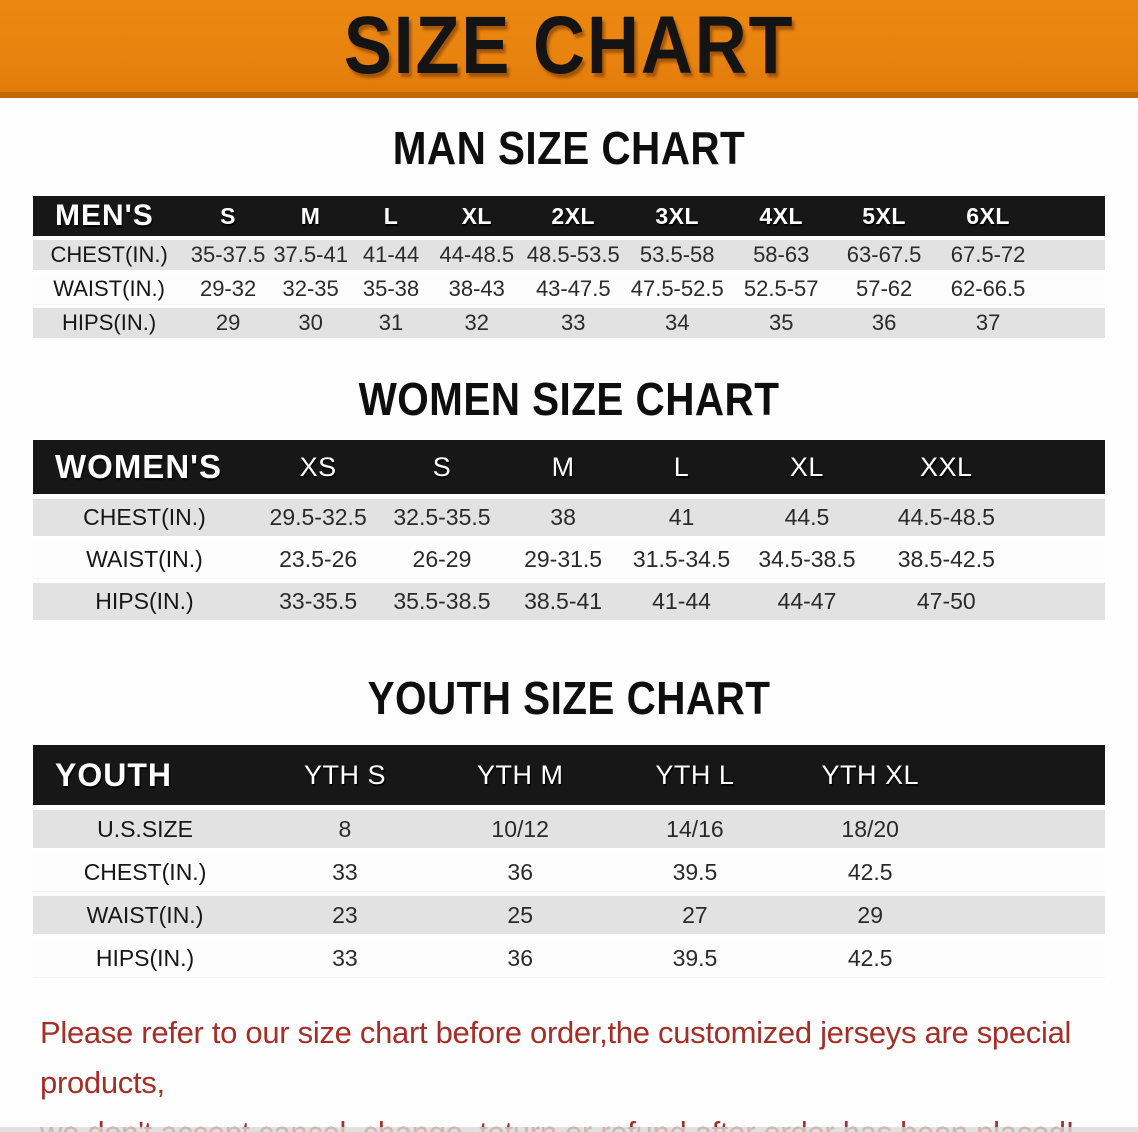  Describe the element at coordinates (318, 559) in the screenshot. I see `size-value: 23.5-26` at that location.